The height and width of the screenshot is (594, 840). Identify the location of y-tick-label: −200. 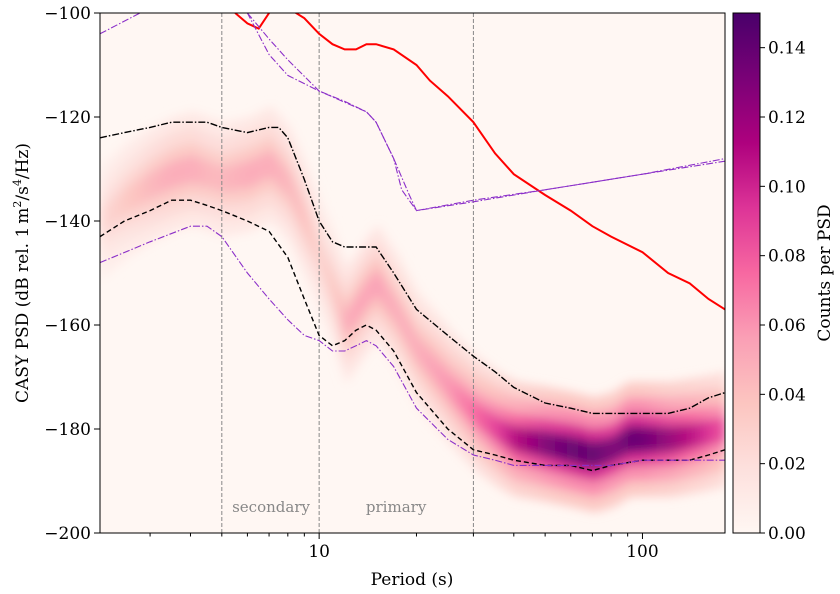
(67, 534).